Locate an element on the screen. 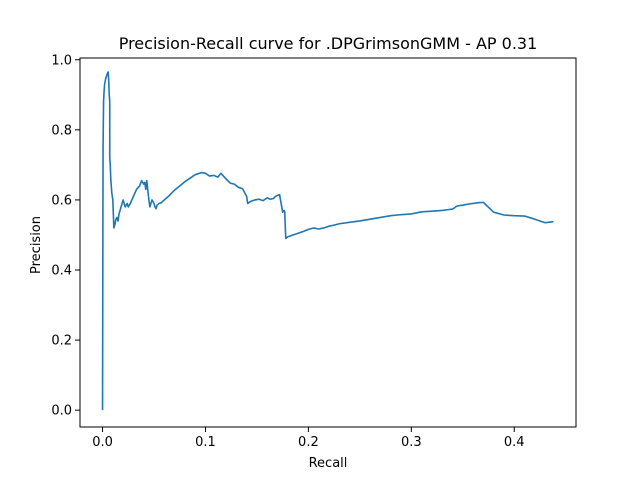  x-tick-label: 0.1 is located at coordinates (205, 442).